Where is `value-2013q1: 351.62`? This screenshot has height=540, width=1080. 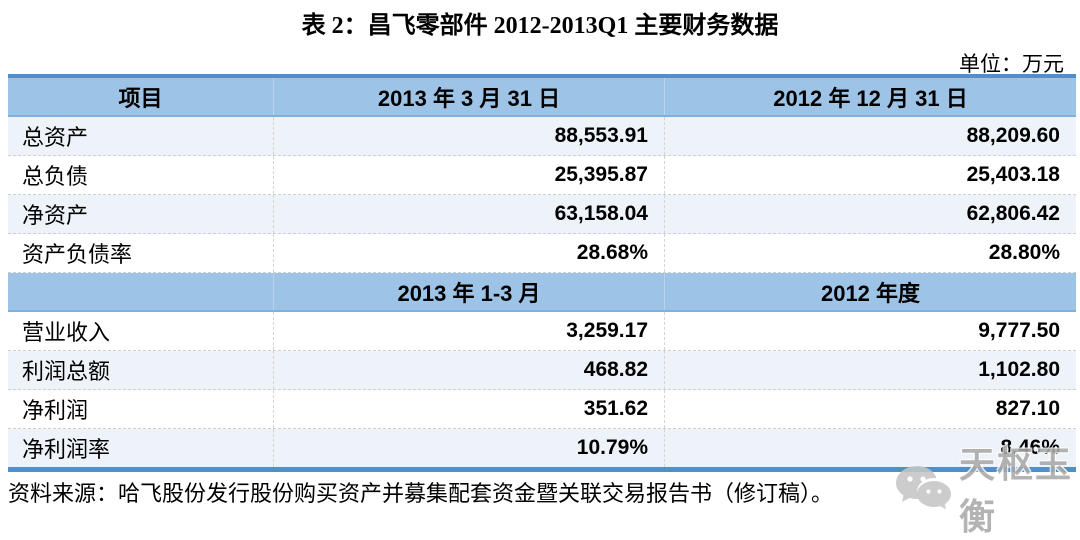 value-2013q1: 351.62 is located at coordinates (468, 409).